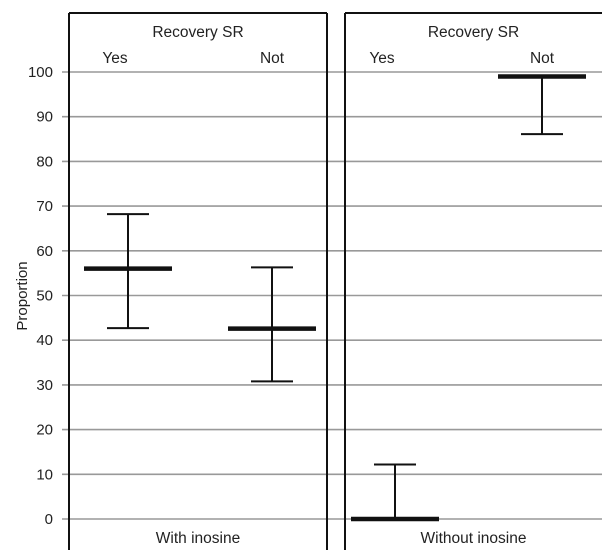  Describe the element at coordinates (44, 474) in the screenshot. I see `y-tick-label: 10` at that location.